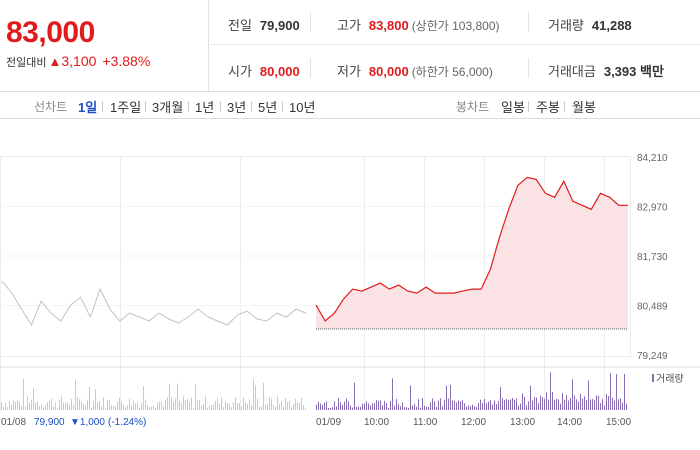 The height and width of the screenshot is (450, 700). What do you see at coordinates (652, 307) in the screenshot?
I see `y-tick-label: 80,489` at bounding box center [652, 307].